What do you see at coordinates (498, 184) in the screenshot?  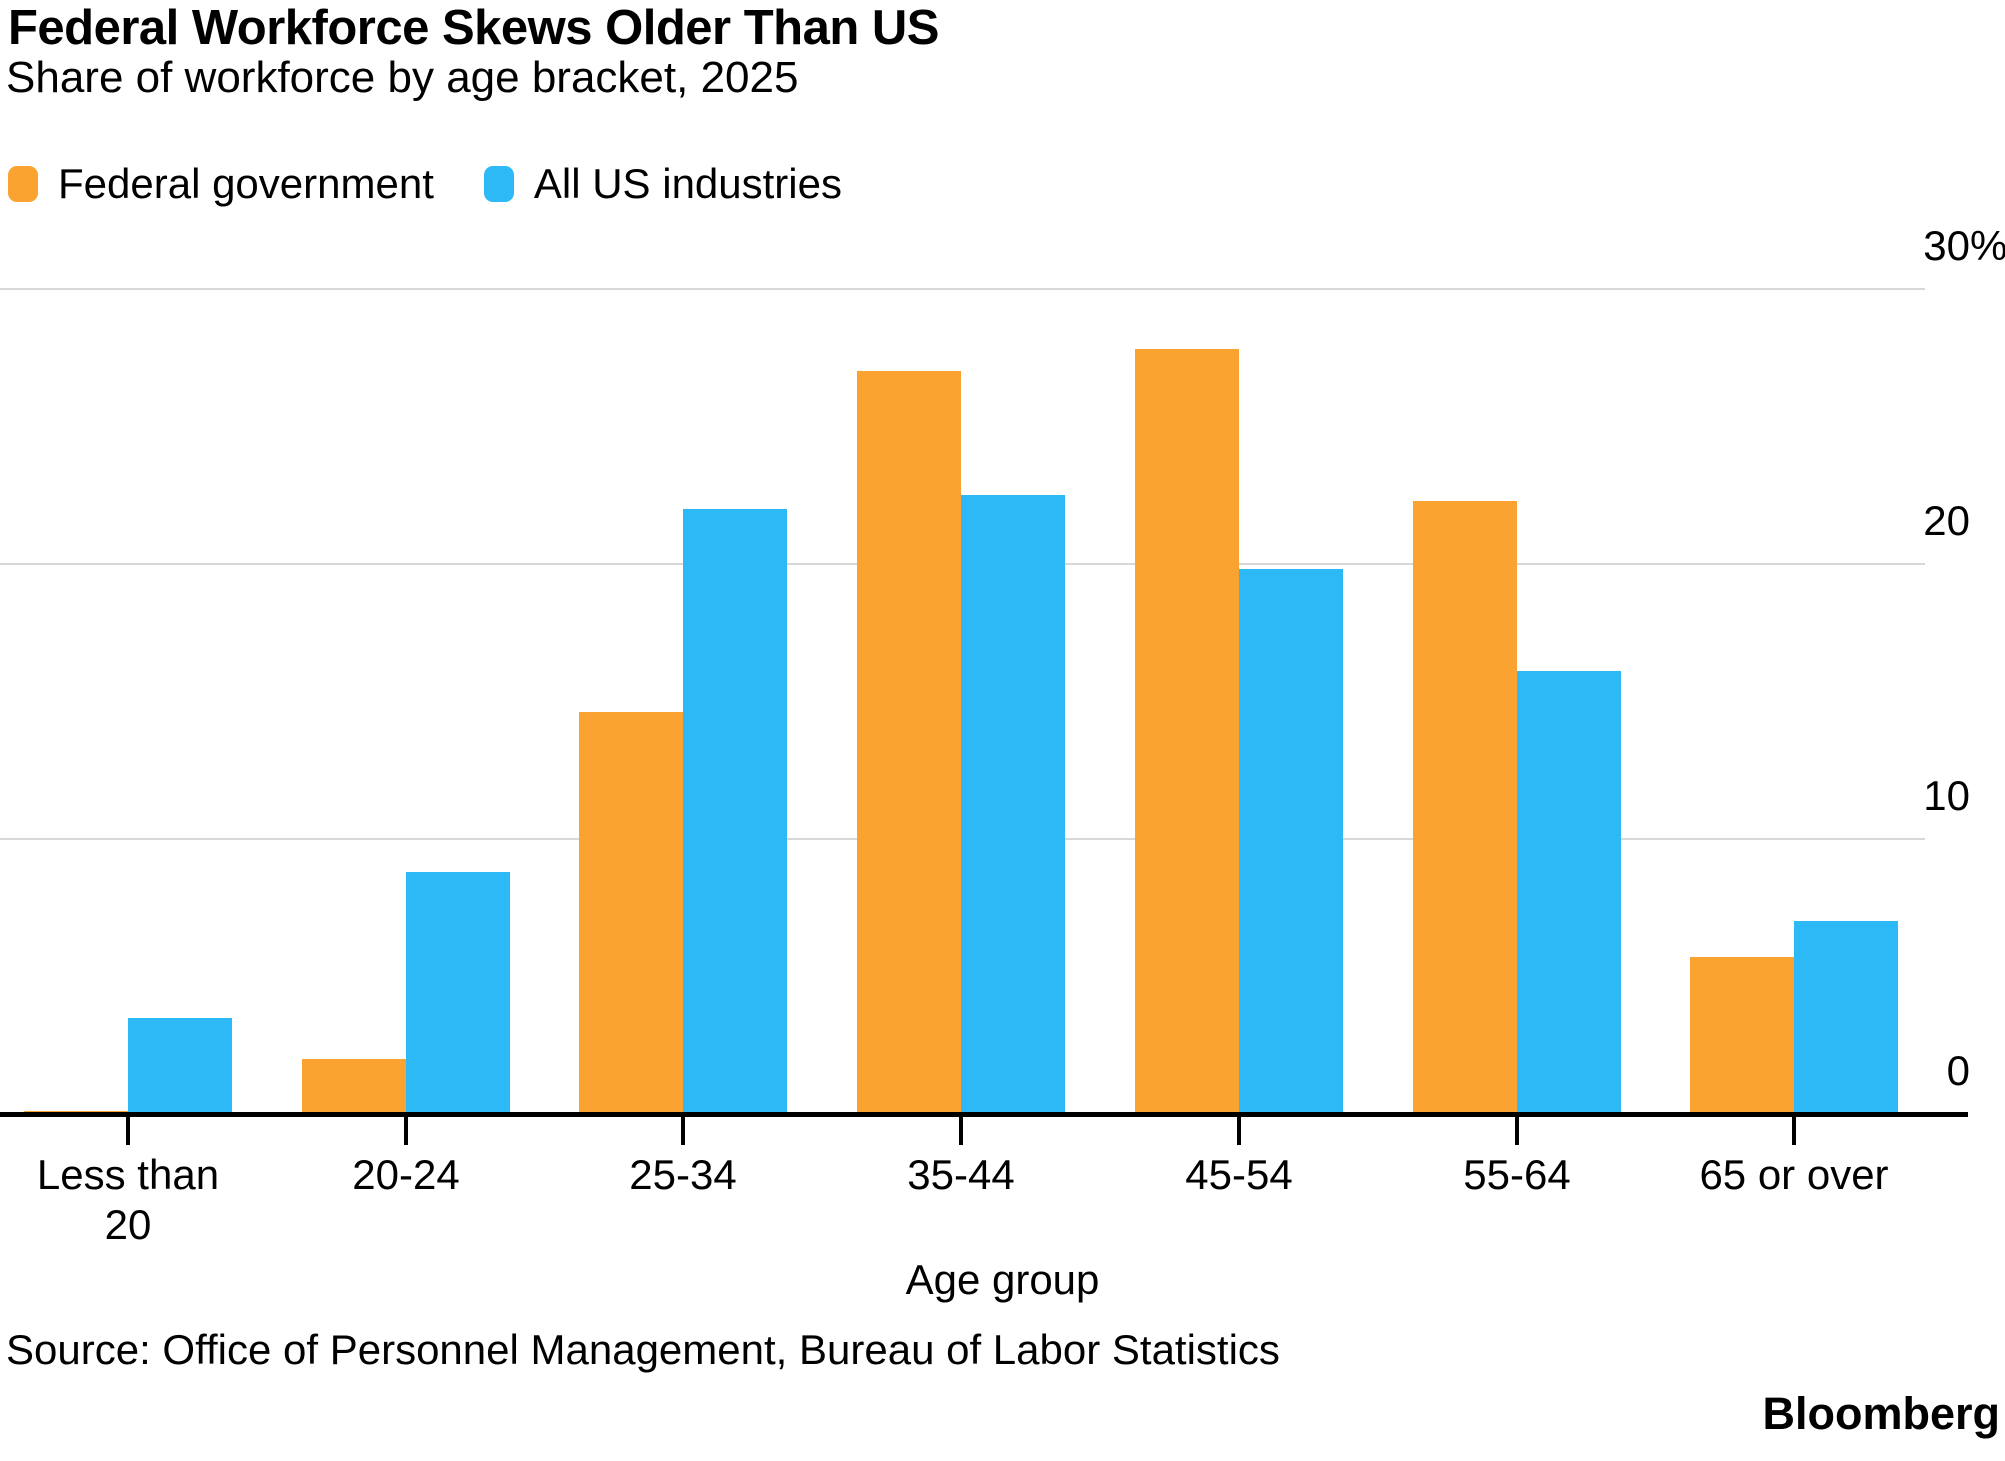 I see `legend-swatch-all-us` at bounding box center [498, 184].